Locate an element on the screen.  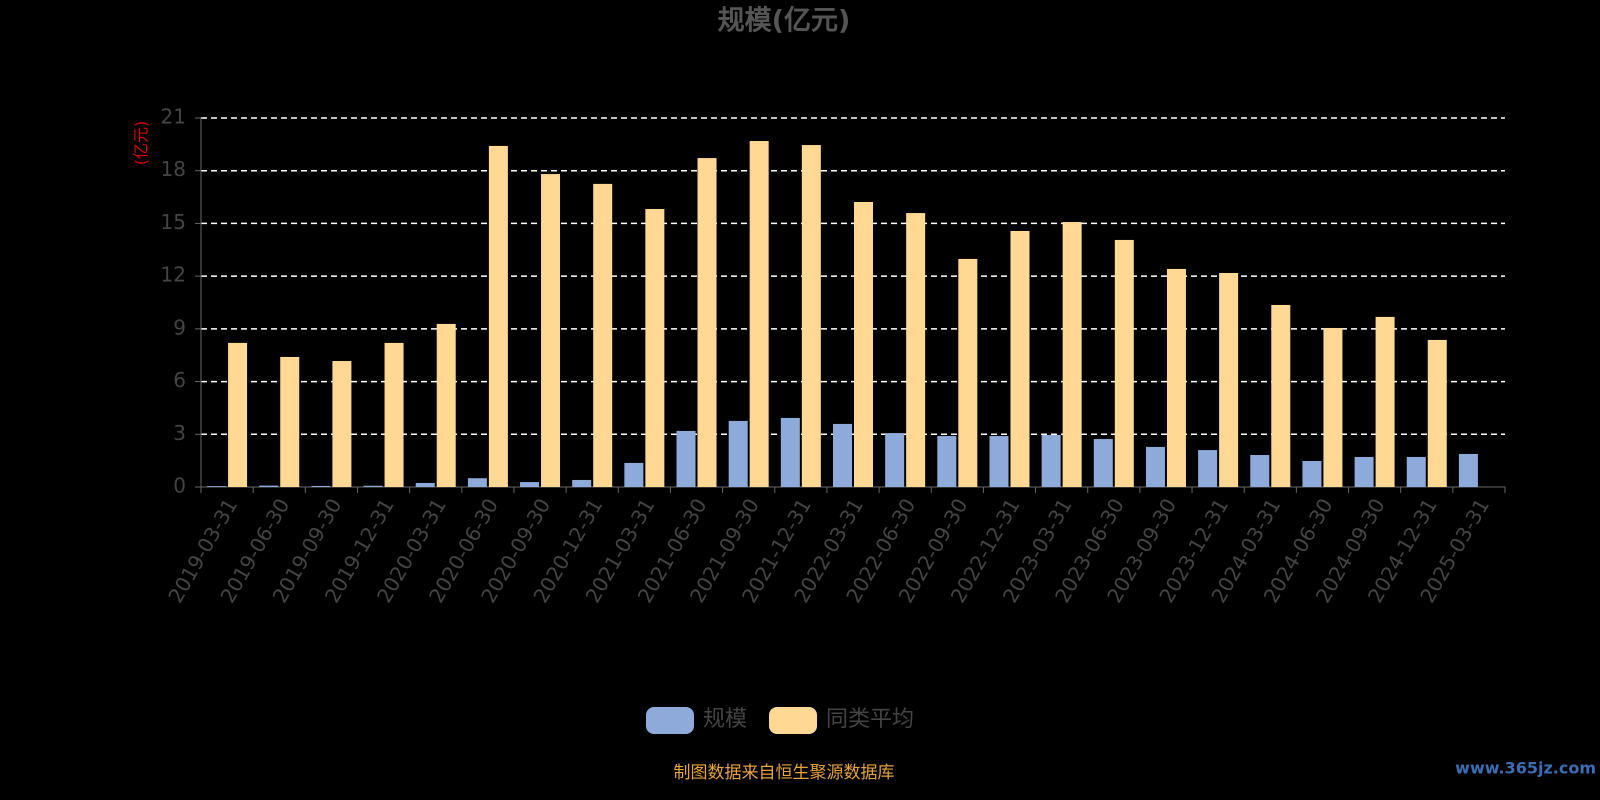
y-tick-label: 3 is located at coordinates (179, 433).